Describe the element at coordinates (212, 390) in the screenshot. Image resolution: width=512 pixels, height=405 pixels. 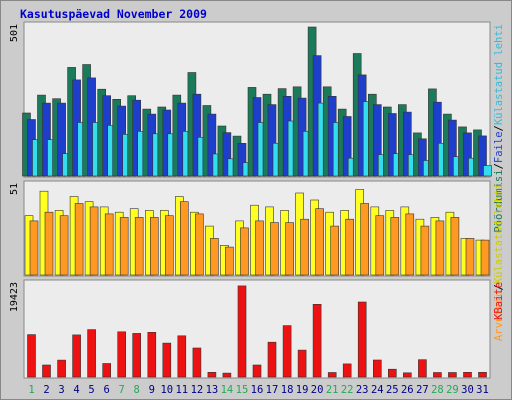
I see `x-tick-label: 13` at that location.